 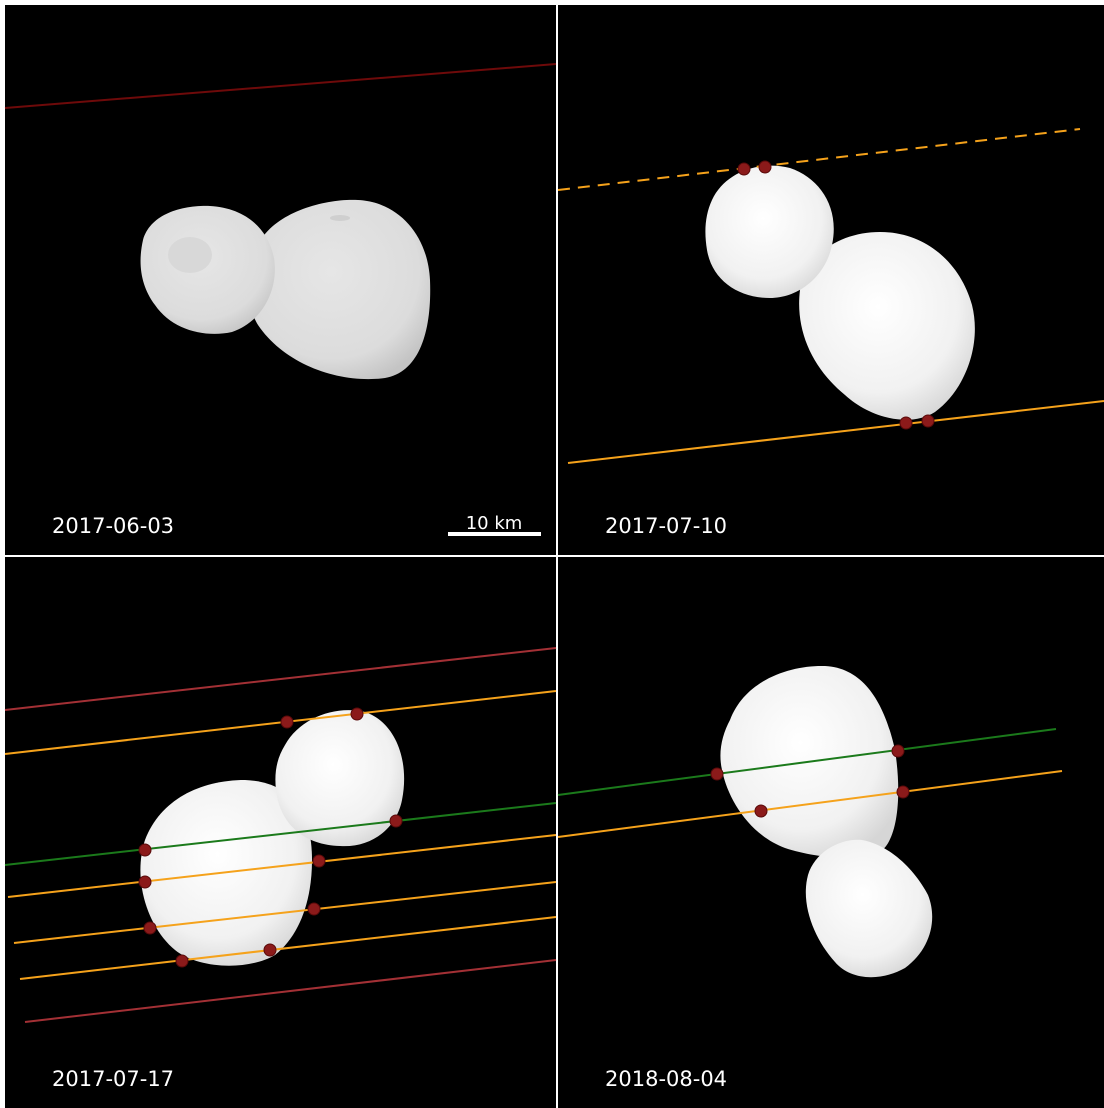 I want to click on scale-bar-label: 10 km, so click(x=494, y=523).